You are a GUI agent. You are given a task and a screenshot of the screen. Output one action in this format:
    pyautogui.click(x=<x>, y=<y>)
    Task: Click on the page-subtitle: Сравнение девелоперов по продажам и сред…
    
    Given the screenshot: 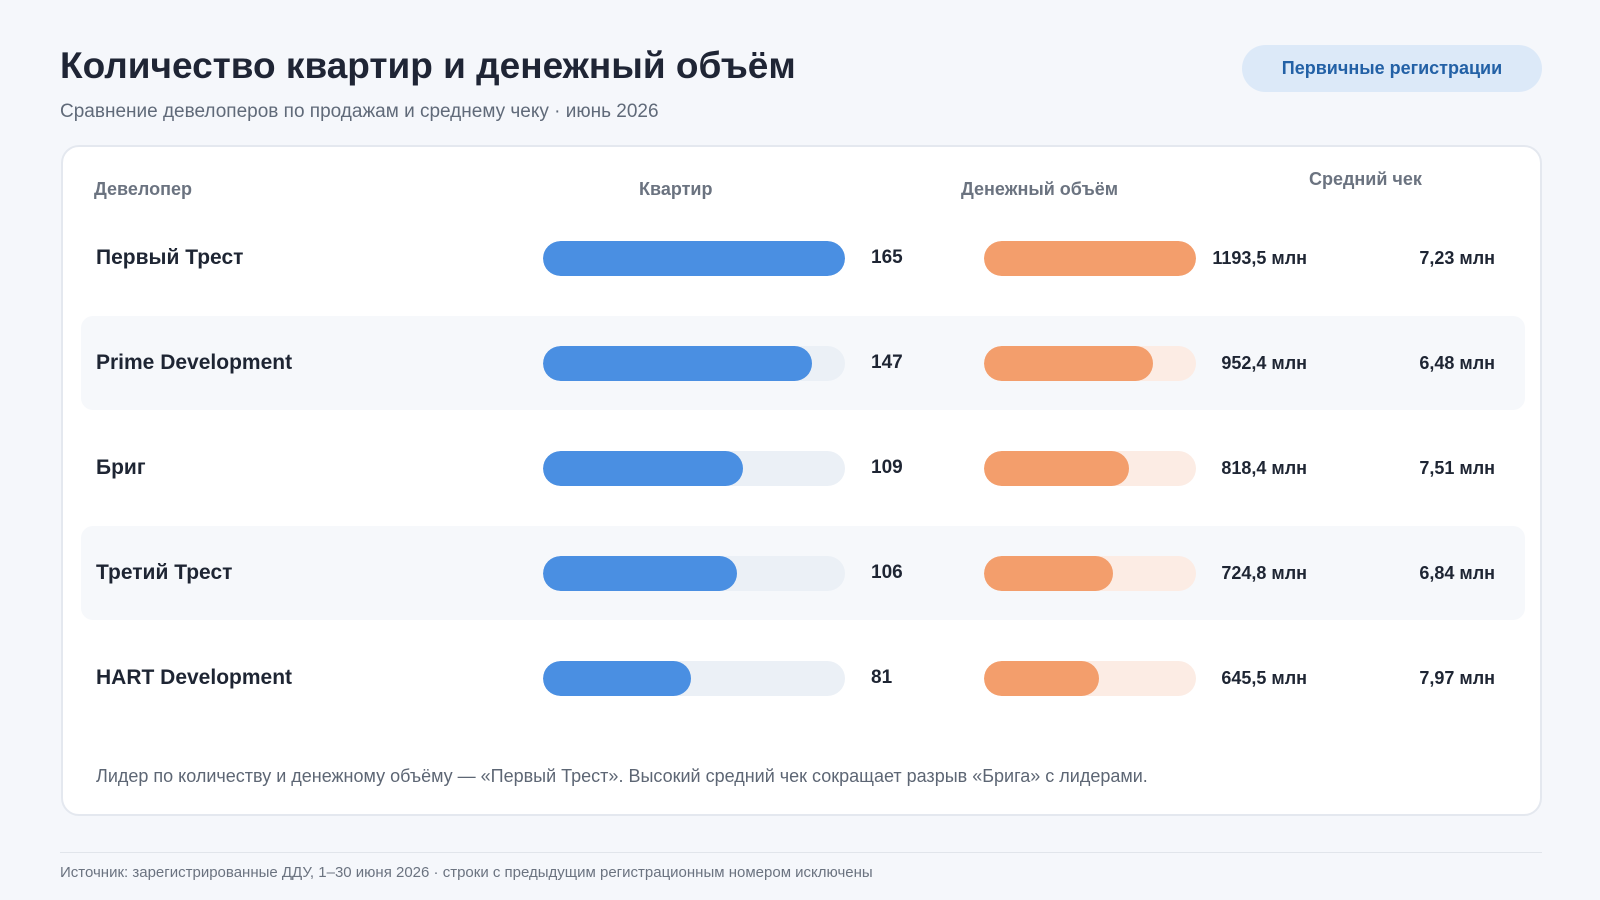 What is the action you would take?
    pyautogui.click(x=359, y=111)
    